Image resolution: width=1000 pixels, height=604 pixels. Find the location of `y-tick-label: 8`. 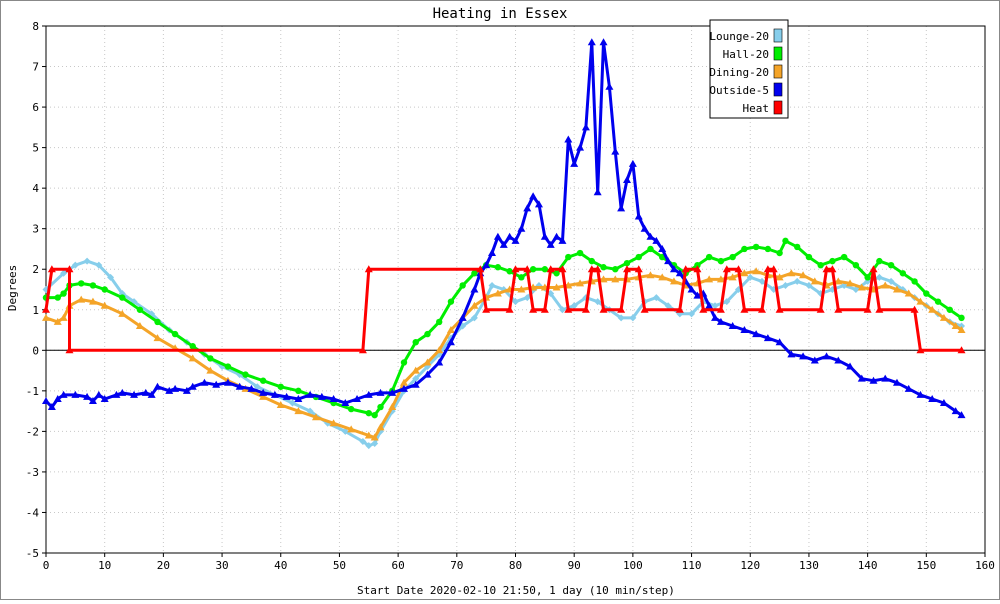

y-tick-label: 8 is located at coordinates (35, 26).